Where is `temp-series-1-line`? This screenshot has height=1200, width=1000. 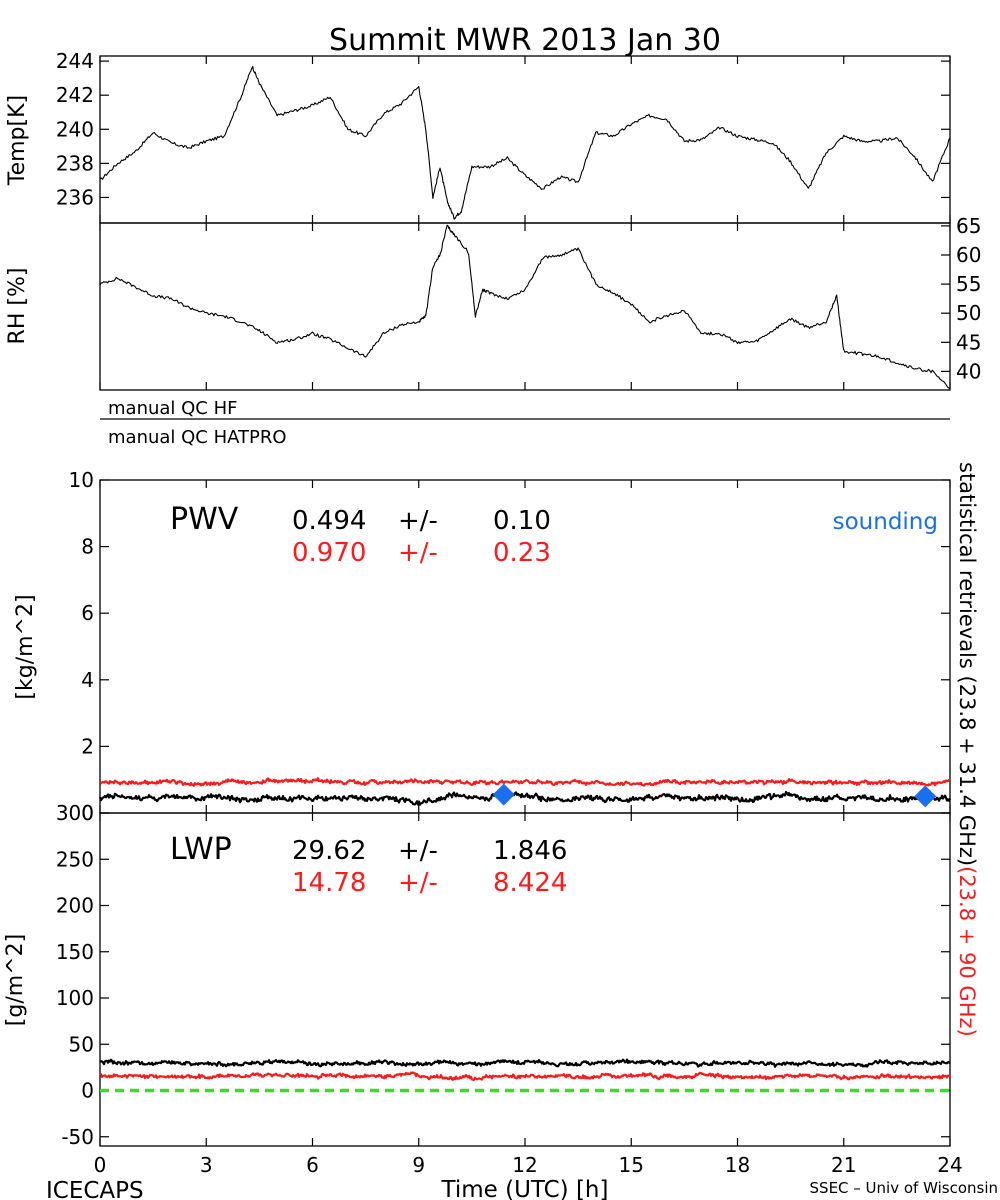
temp-series-1-line is located at coordinates (525, 142).